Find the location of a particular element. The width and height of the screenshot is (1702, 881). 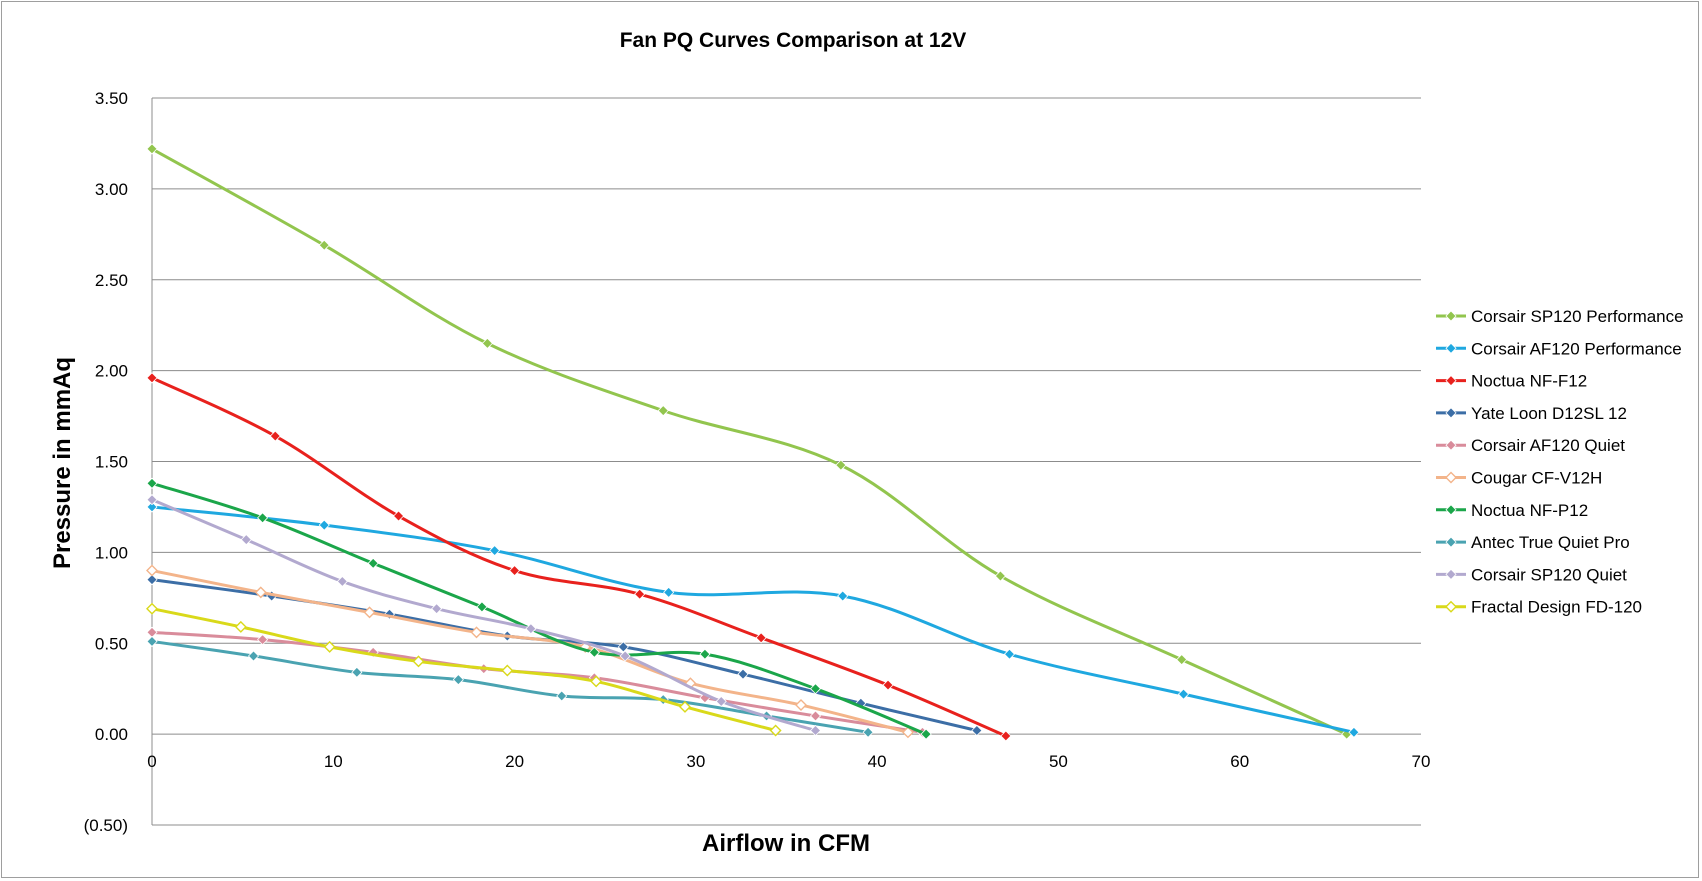

legend-entry: Cougar CF-V12H is located at coordinates (1519, 478).